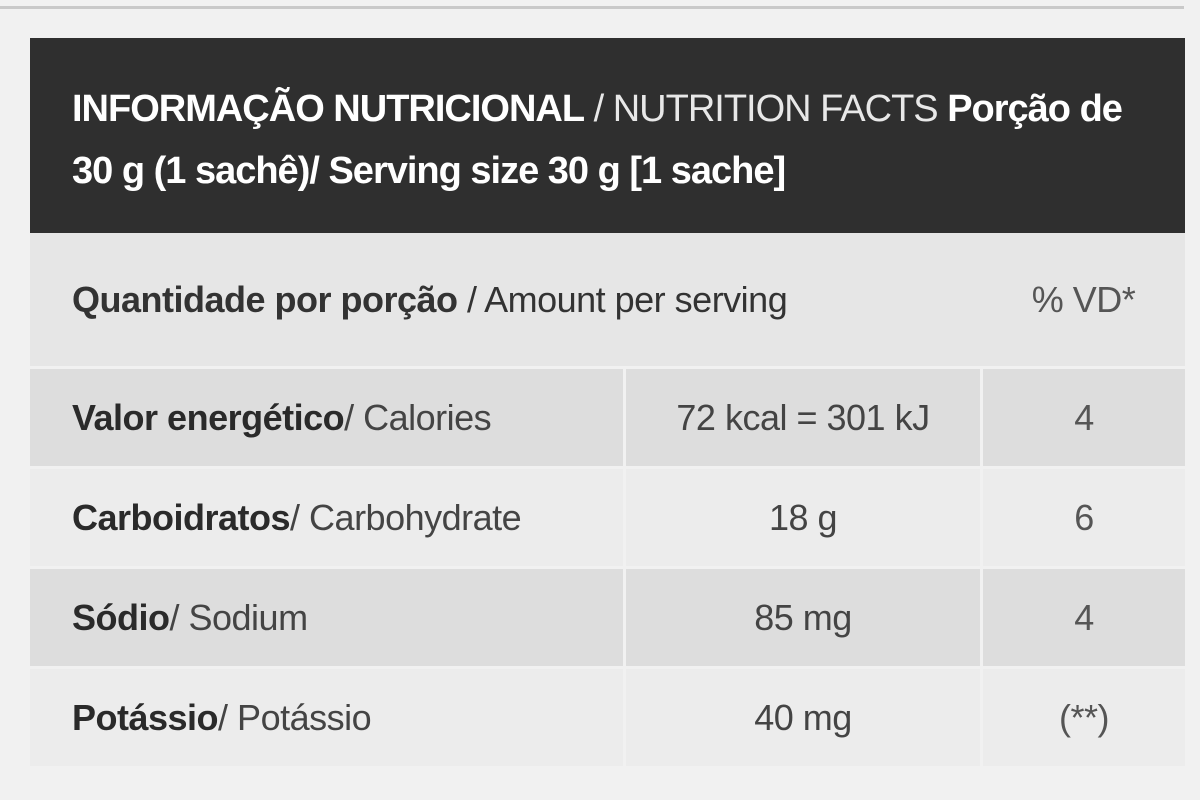  What do you see at coordinates (181, 517) in the screenshot?
I see `nutrient-name-pt: Carboidratos` at bounding box center [181, 517].